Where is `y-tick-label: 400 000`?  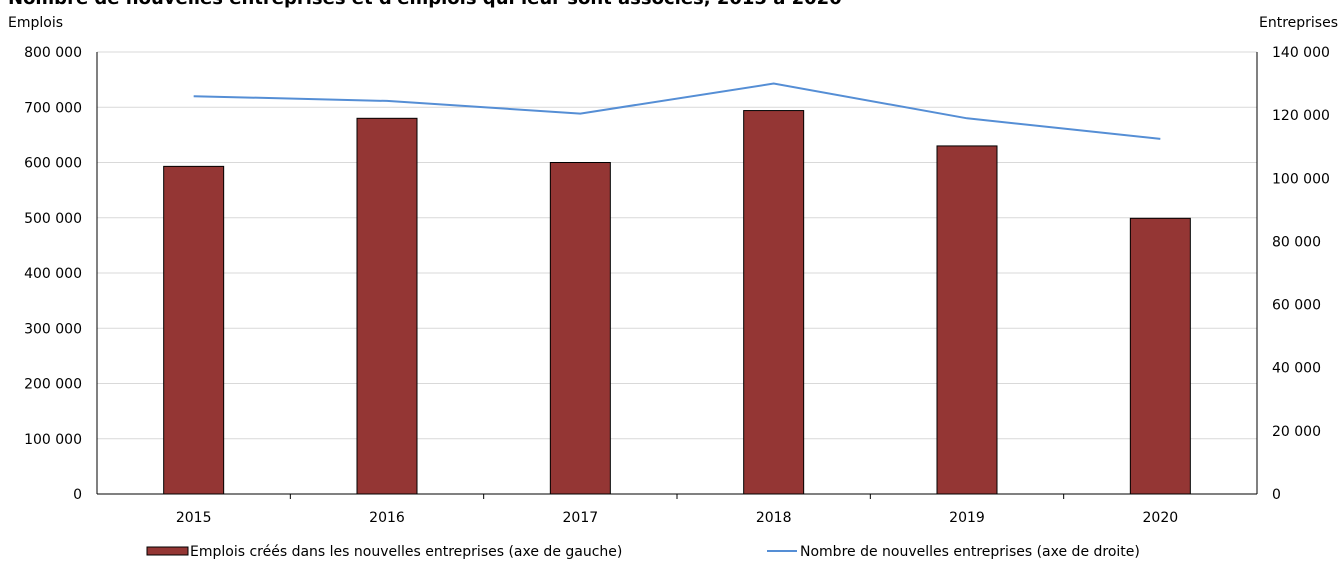 y-tick-label: 400 000 is located at coordinates (53, 274).